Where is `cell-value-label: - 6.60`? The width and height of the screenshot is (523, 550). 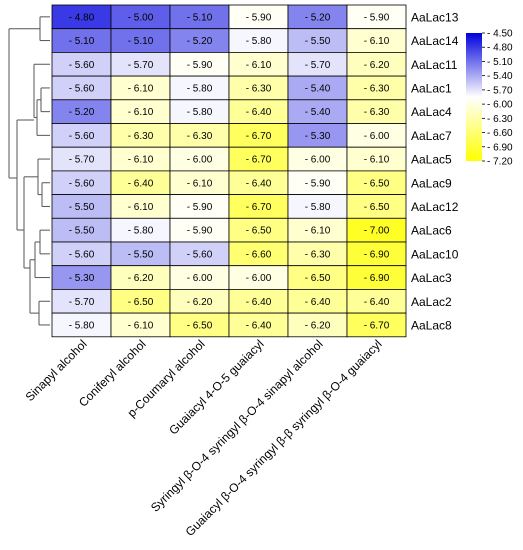 cell-value-label: - 6.60 is located at coordinates (259, 254).